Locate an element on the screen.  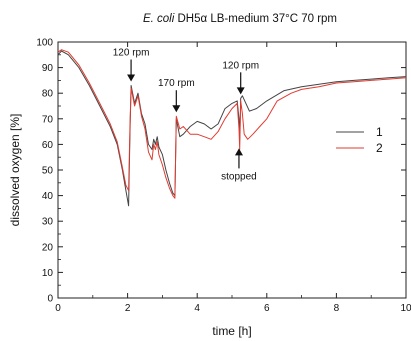
annotation-label: stopped is located at coordinates (239, 176).